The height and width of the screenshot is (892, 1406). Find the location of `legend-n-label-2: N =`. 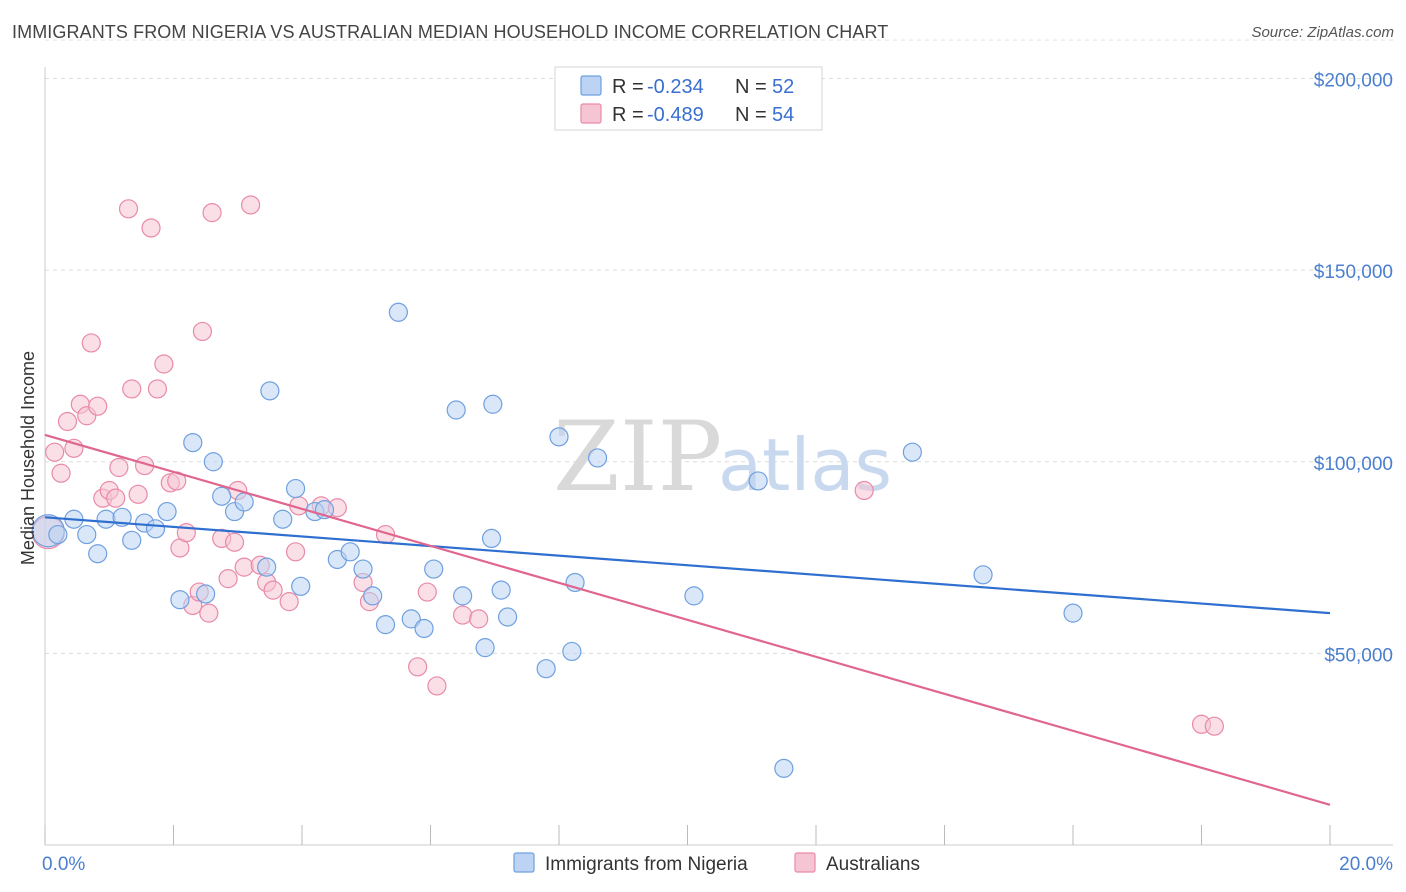

legend-n-label-2: N = is located at coordinates (751, 115).